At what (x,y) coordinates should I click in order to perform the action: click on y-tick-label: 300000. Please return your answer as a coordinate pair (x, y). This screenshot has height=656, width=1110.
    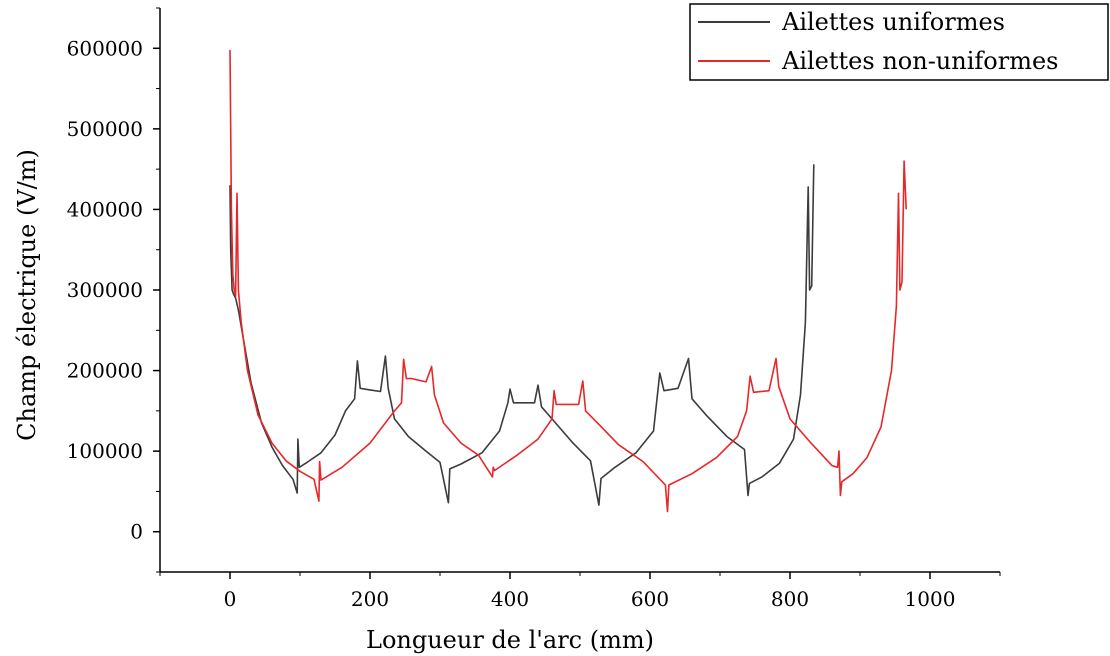
    Looking at the image, I should click on (105, 290).